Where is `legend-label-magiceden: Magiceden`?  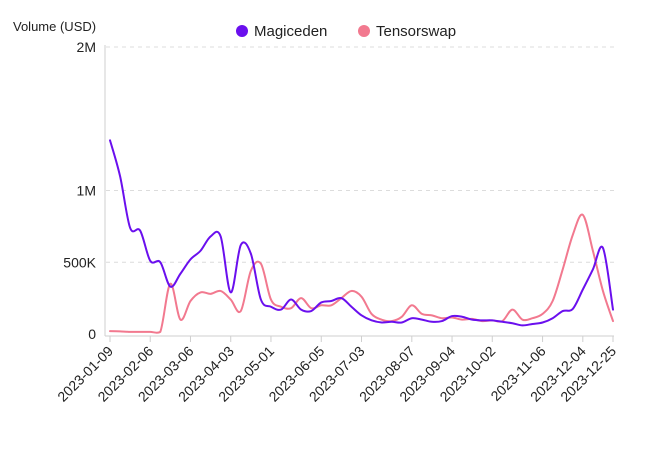 legend-label-magiceden: Magiceden is located at coordinates (290, 31).